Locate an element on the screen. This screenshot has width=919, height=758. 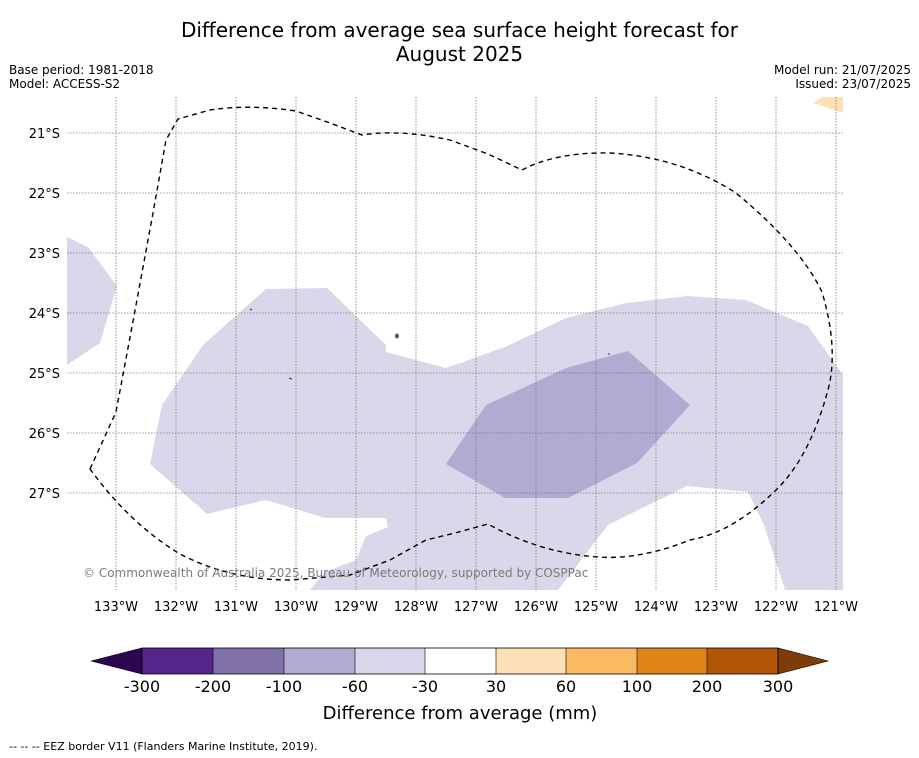
colorbar-outline is located at coordinates (460, 661).